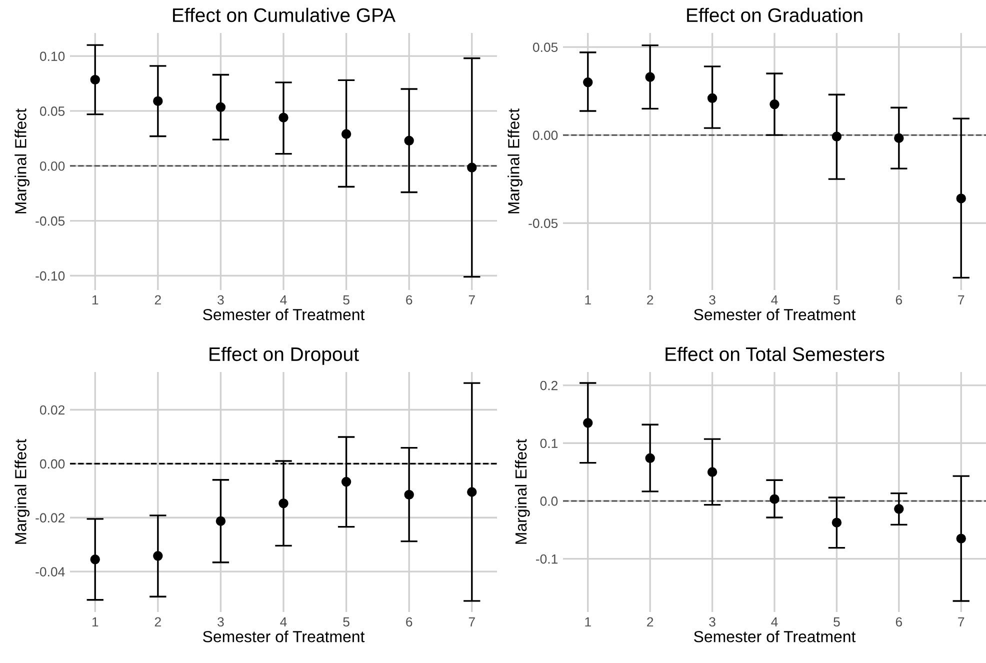  Describe the element at coordinates (549, 443) in the screenshot. I see `y-tick-label: 0.1` at that location.